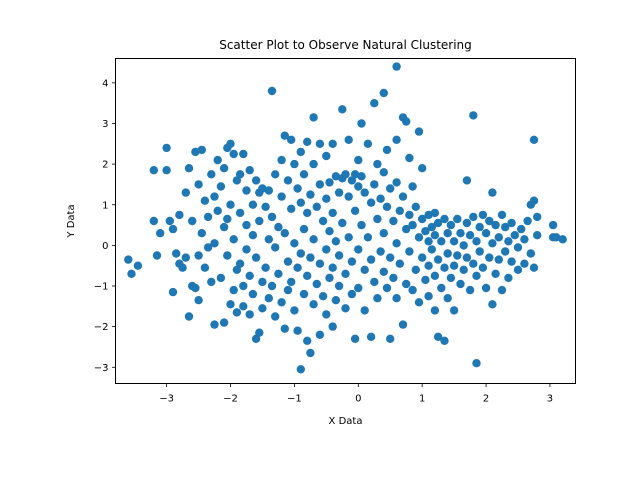  I want to click on y-axis-label: Y Data, so click(71, 221).